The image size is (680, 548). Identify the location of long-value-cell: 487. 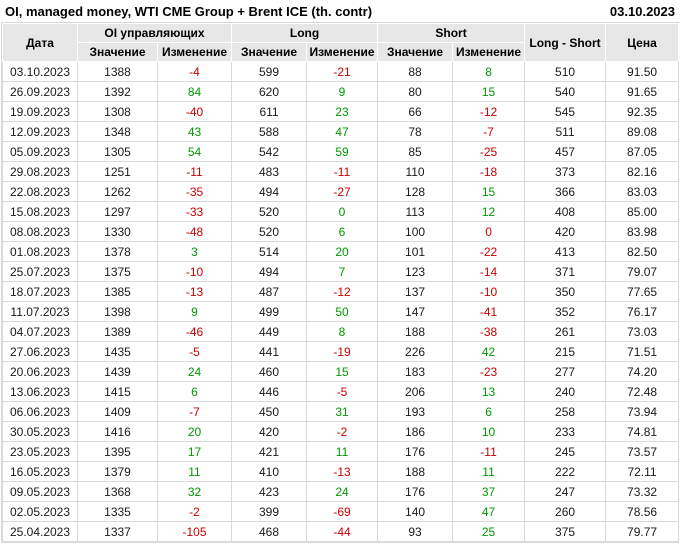
(269, 291).